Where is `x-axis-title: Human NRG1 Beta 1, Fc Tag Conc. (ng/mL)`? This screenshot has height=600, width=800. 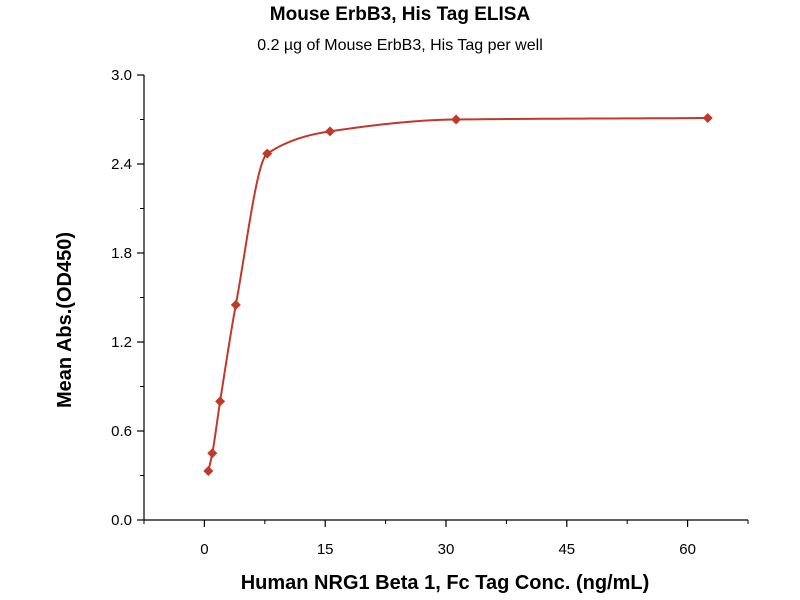 x-axis-title: Human NRG1 Beta 1, Fc Tag Conc. (ng/mL) is located at coordinates (445, 583).